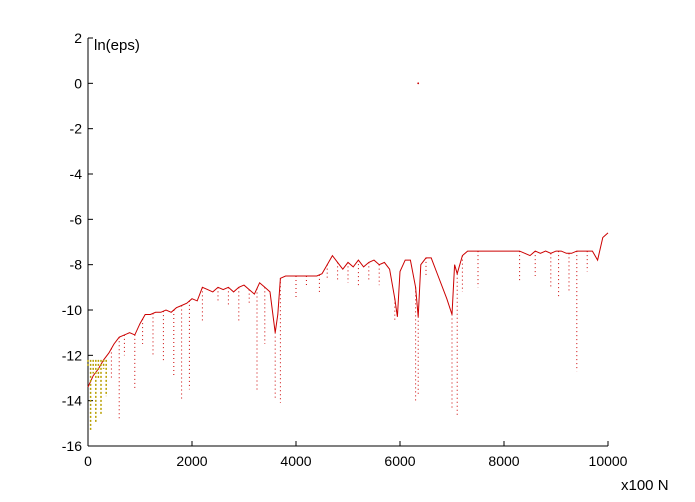 The height and width of the screenshot is (502, 695). I want to click on x-axis-label: x100 N, so click(645, 485).